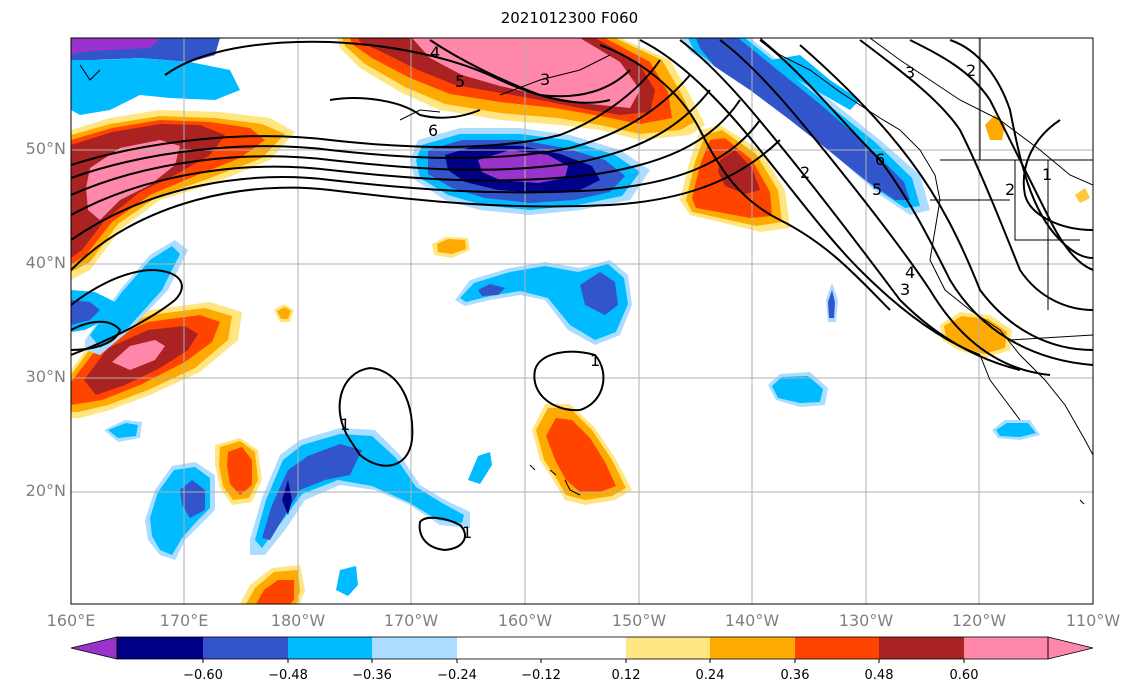 This screenshot has width=1139, height=698. I want to click on colorbar-tick-label: 0.60, so click(964, 675).